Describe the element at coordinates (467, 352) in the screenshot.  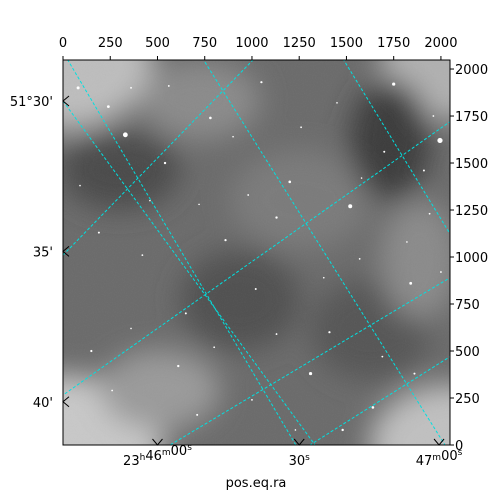
I see `right-tick-label: 500` at that location.